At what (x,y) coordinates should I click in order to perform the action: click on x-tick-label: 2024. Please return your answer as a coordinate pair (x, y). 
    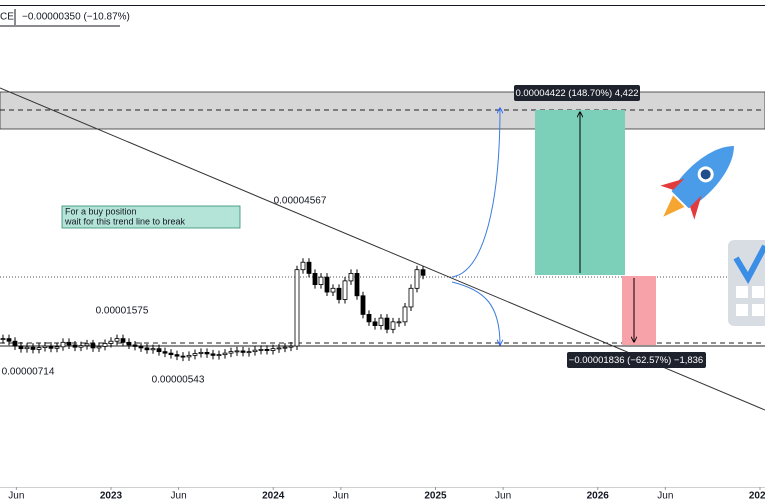
    Looking at the image, I should click on (273, 495).